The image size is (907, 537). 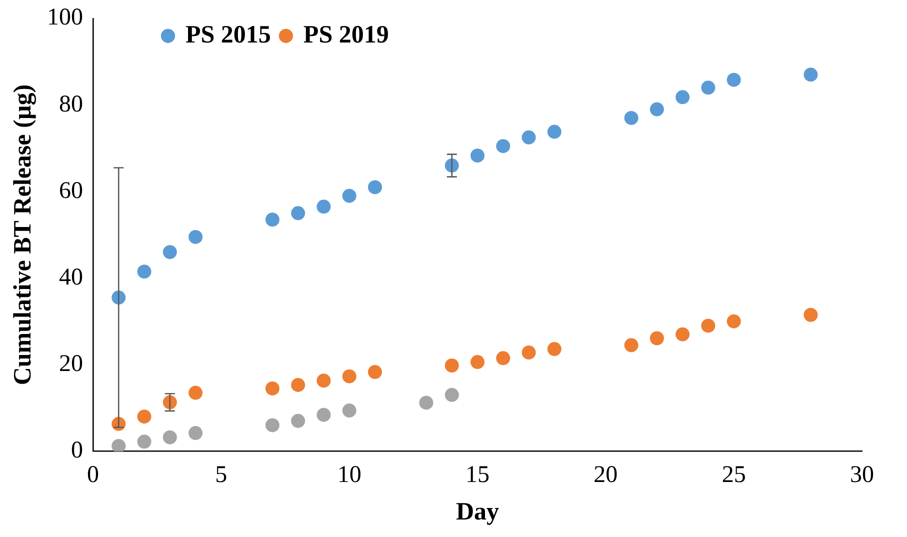 What do you see at coordinates (22, 235) in the screenshot?
I see `y-axis-title: Cumulative BT Release (µg)` at bounding box center [22, 235].